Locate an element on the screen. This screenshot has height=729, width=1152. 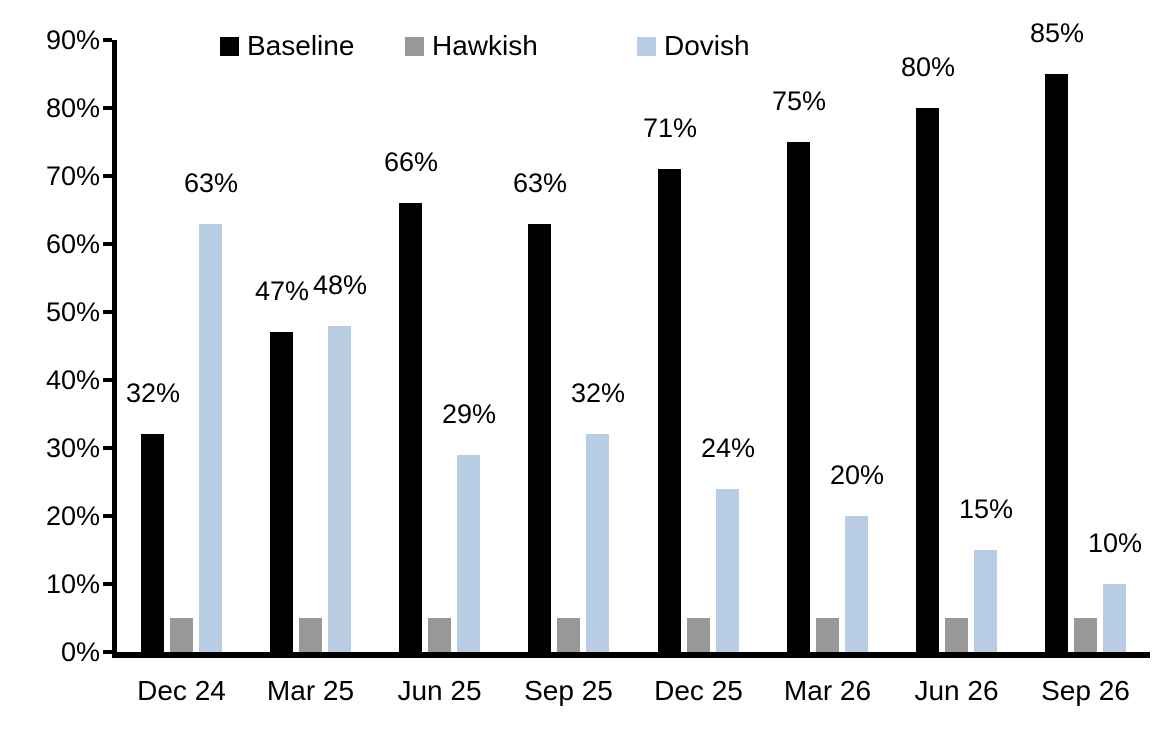
data-label-dovish-jun-26: 15% is located at coordinates (986, 509).